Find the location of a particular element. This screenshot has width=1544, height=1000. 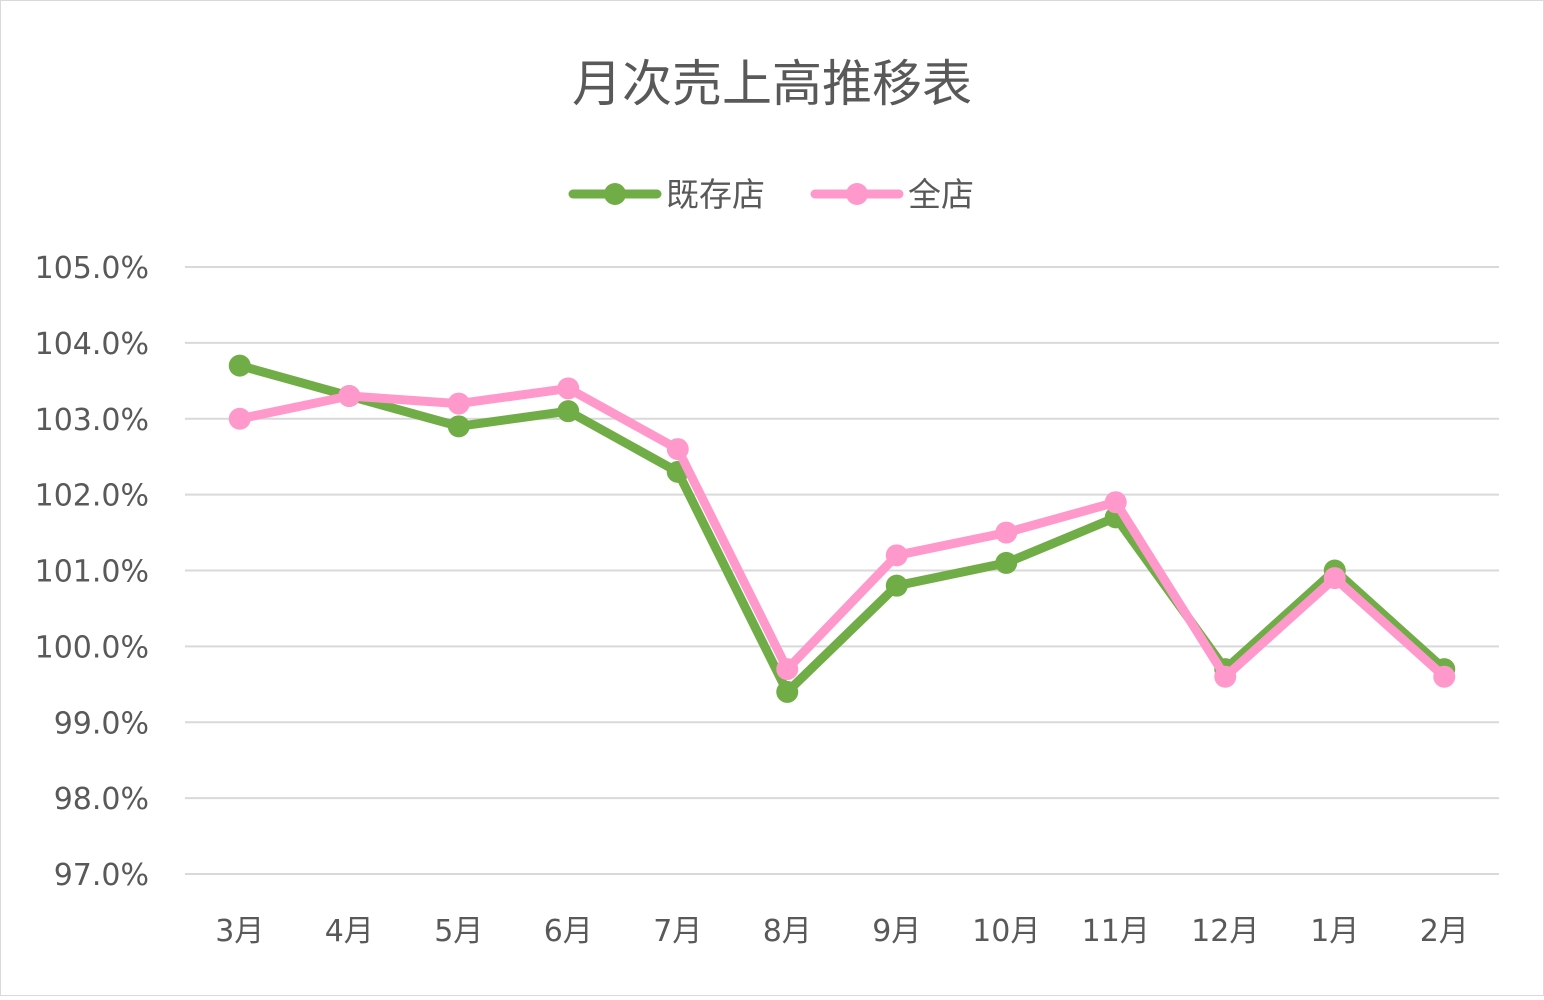

chart-title: 月次売上高推移表 is located at coordinates (772, 84).